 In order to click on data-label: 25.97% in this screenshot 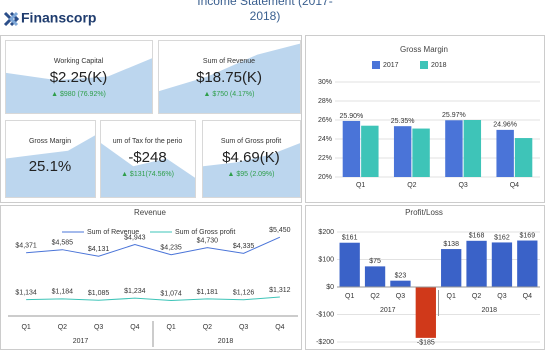, I will do `click(454, 115)`.